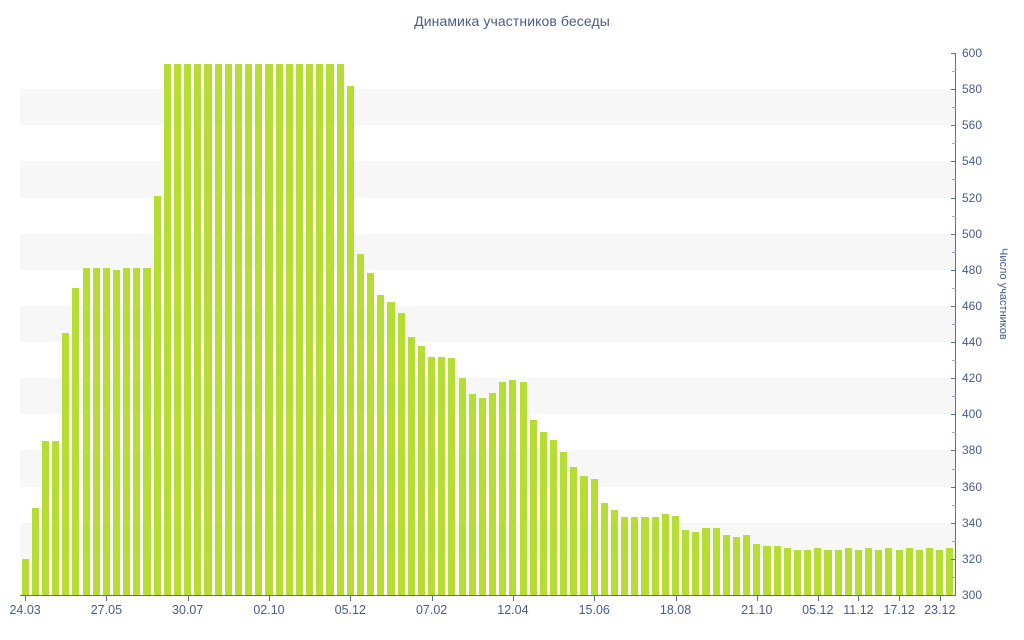 This screenshot has width=1024, height=640. Describe the element at coordinates (972, 53) in the screenshot. I see `y-axis-tick-label: 600` at that location.